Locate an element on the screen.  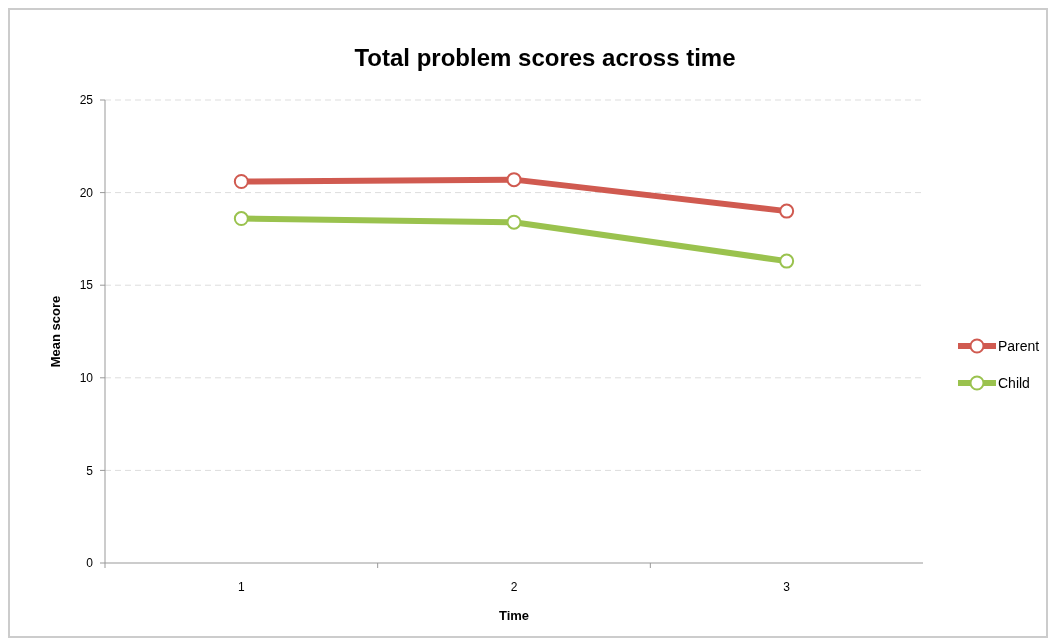
x-tick-label: 3 is located at coordinates (787, 587).